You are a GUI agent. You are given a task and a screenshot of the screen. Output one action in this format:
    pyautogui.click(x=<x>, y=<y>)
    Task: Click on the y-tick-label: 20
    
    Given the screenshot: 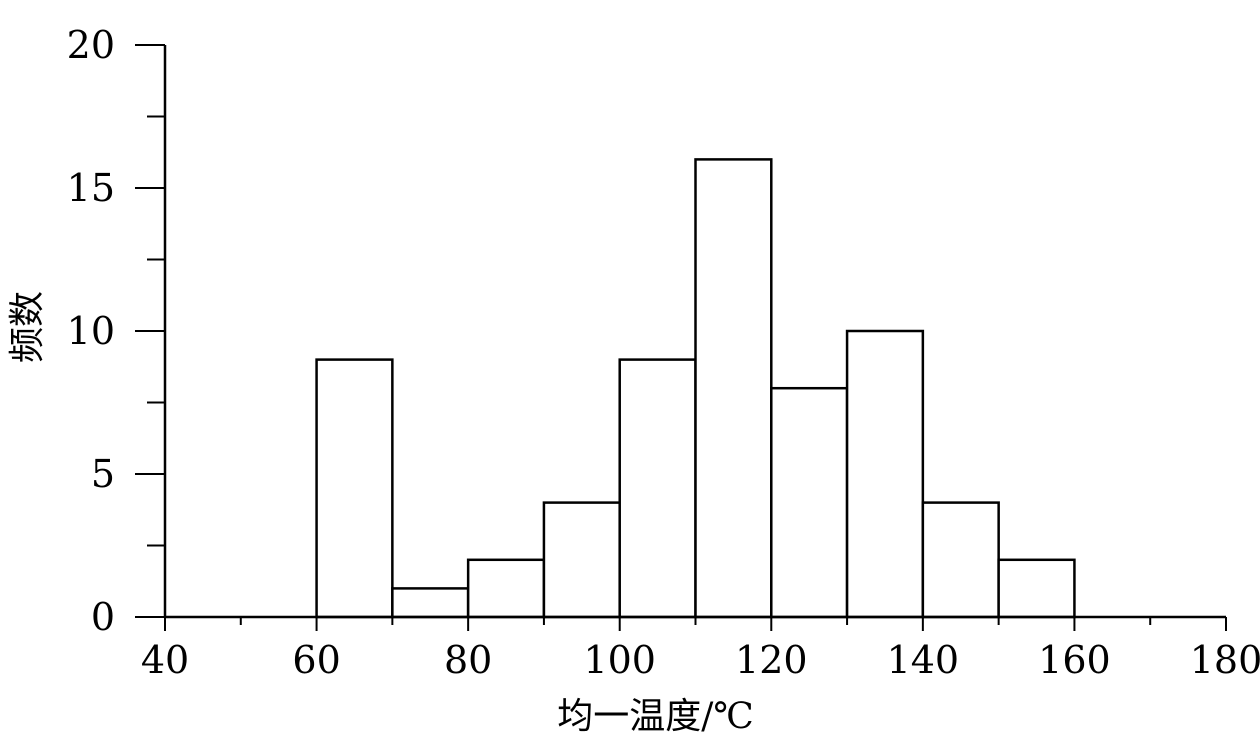 What is the action you would take?
    pyautogui.click(x=91, y=45)
    